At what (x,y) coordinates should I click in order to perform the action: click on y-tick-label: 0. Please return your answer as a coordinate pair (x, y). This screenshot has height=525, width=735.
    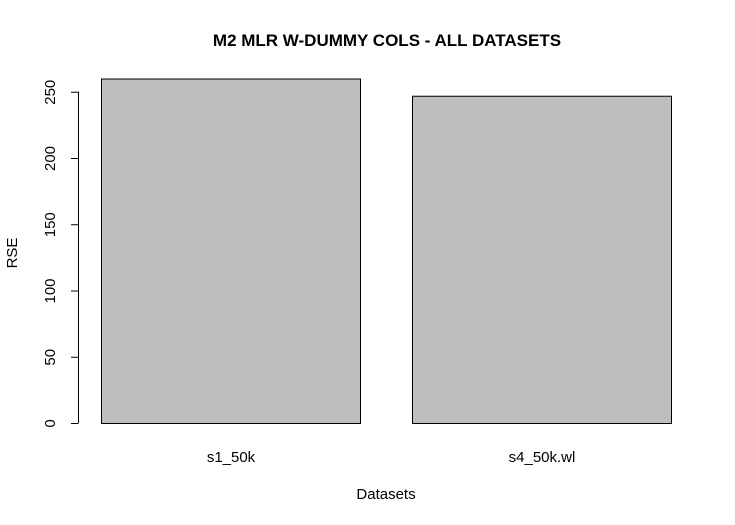
    Looking at the image, I should click on (50, 423).